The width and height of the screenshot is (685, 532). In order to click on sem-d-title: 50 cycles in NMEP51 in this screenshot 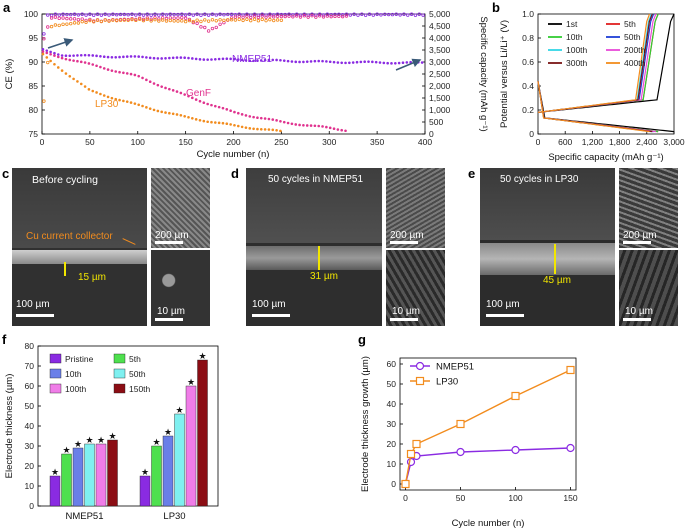, I will do `click(316, 179)`.